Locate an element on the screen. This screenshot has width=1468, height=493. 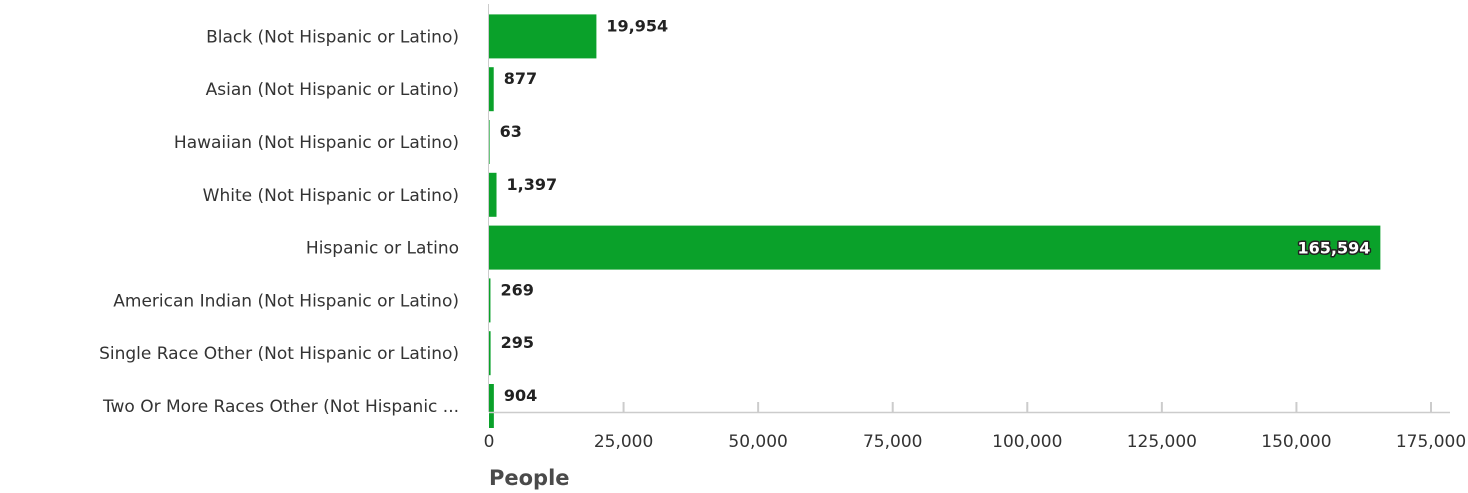
x-tick-label: 0 is located at coordinates (489, 442).